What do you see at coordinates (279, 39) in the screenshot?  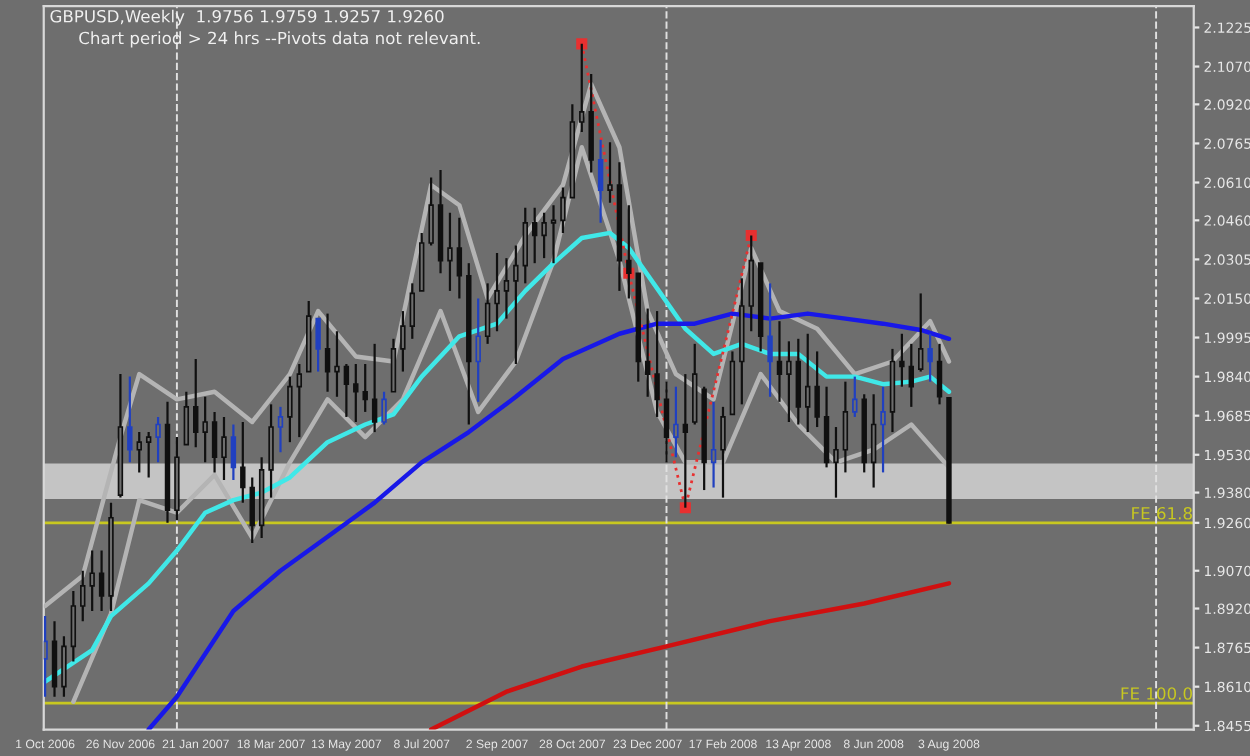 I see `annotation: Chart period > 24 hrs --Pivots data not relevant.` at bounding box center [279, 39].